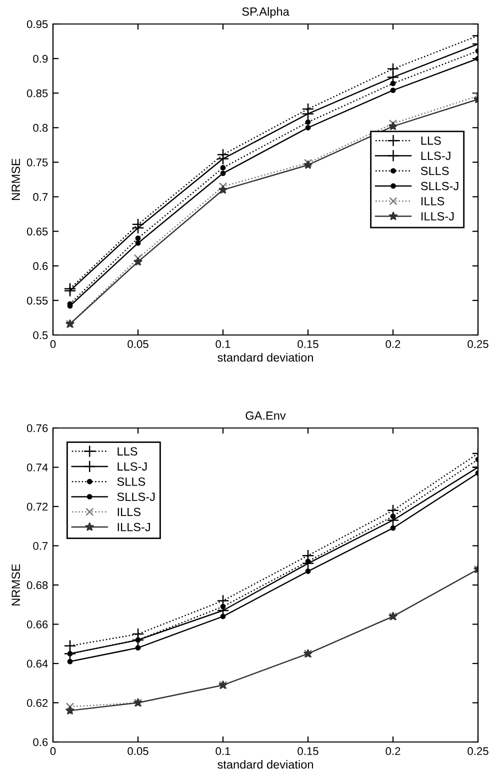  What do you see at coordinates (40, 128) in the screenshot?
I see `y-tick-label: 0.8` at bounding box center [40, 128].